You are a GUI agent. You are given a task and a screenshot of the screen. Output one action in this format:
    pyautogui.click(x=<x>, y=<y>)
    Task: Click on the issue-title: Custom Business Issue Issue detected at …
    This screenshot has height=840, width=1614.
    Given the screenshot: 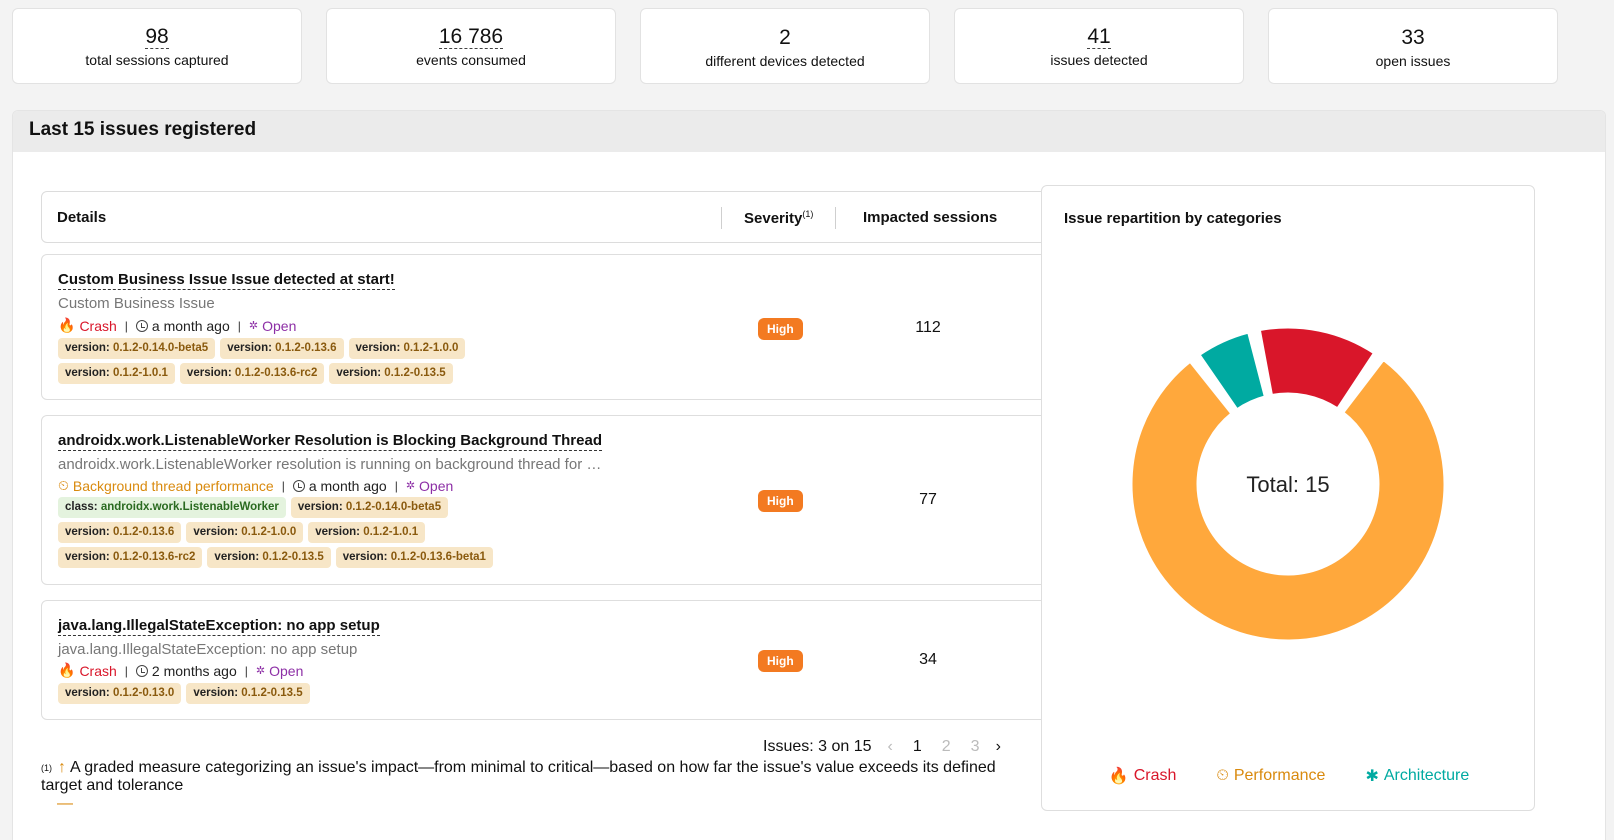 What is the action you would take?
    pyautogui.click(x=226, y=280)
    